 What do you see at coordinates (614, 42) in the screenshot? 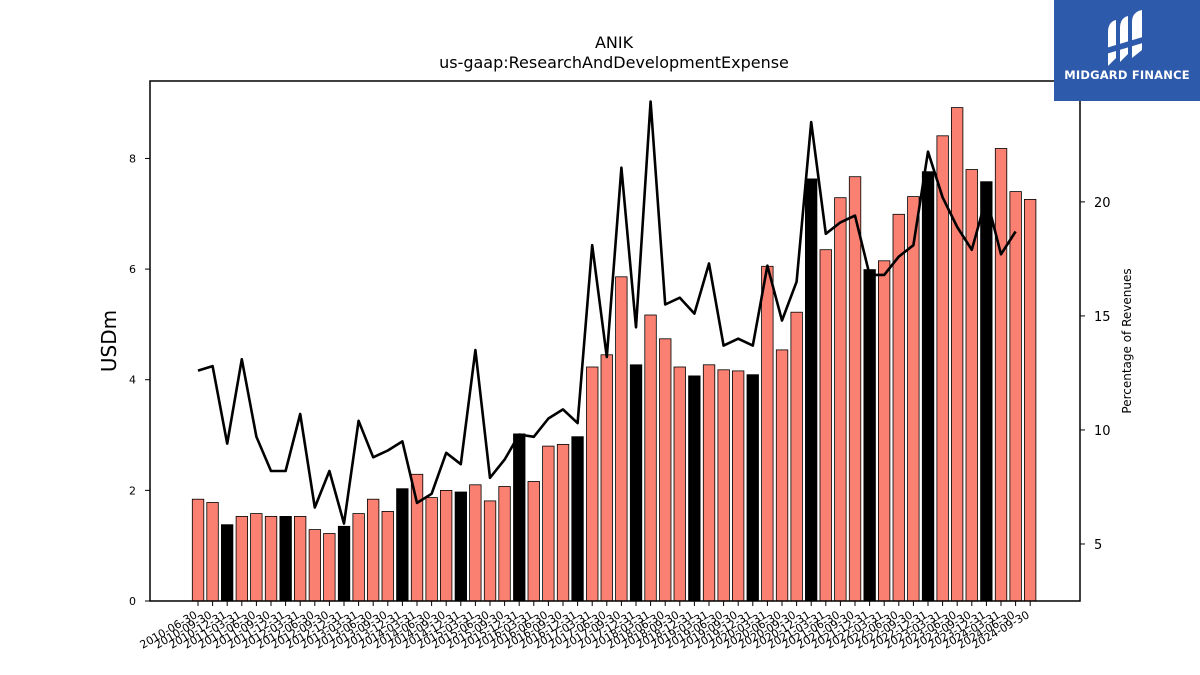
I see `chart-title: ANIK` at bounding box center [614, 42].